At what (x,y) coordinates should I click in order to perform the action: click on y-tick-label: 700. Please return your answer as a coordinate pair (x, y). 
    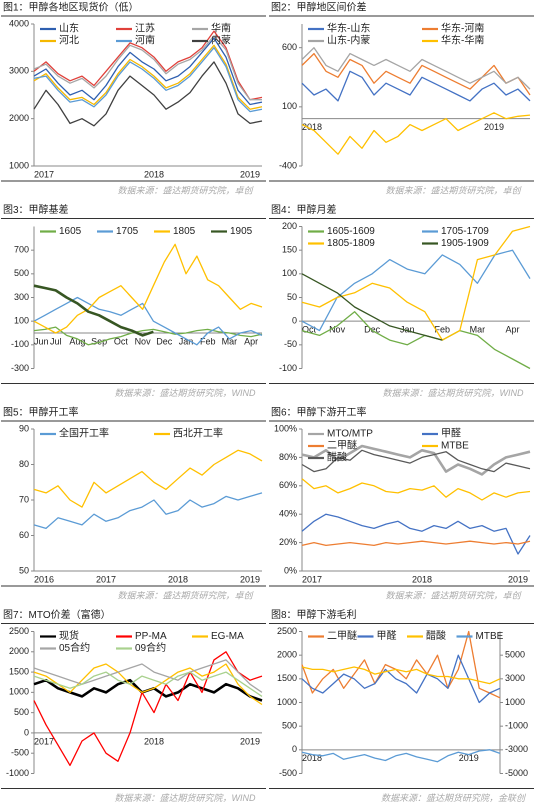
    Looking at the image, I should click on (21, 250).